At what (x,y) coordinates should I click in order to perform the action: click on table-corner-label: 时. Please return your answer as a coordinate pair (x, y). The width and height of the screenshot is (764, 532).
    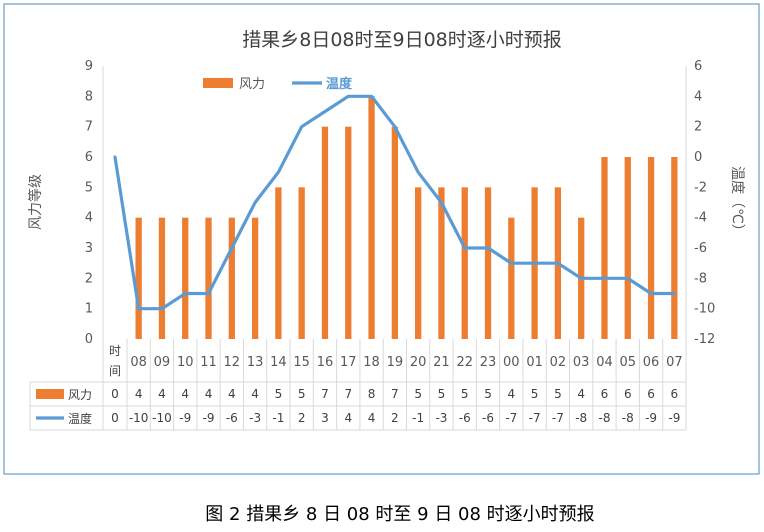
    Looking at the image, I should click on (115, 351).